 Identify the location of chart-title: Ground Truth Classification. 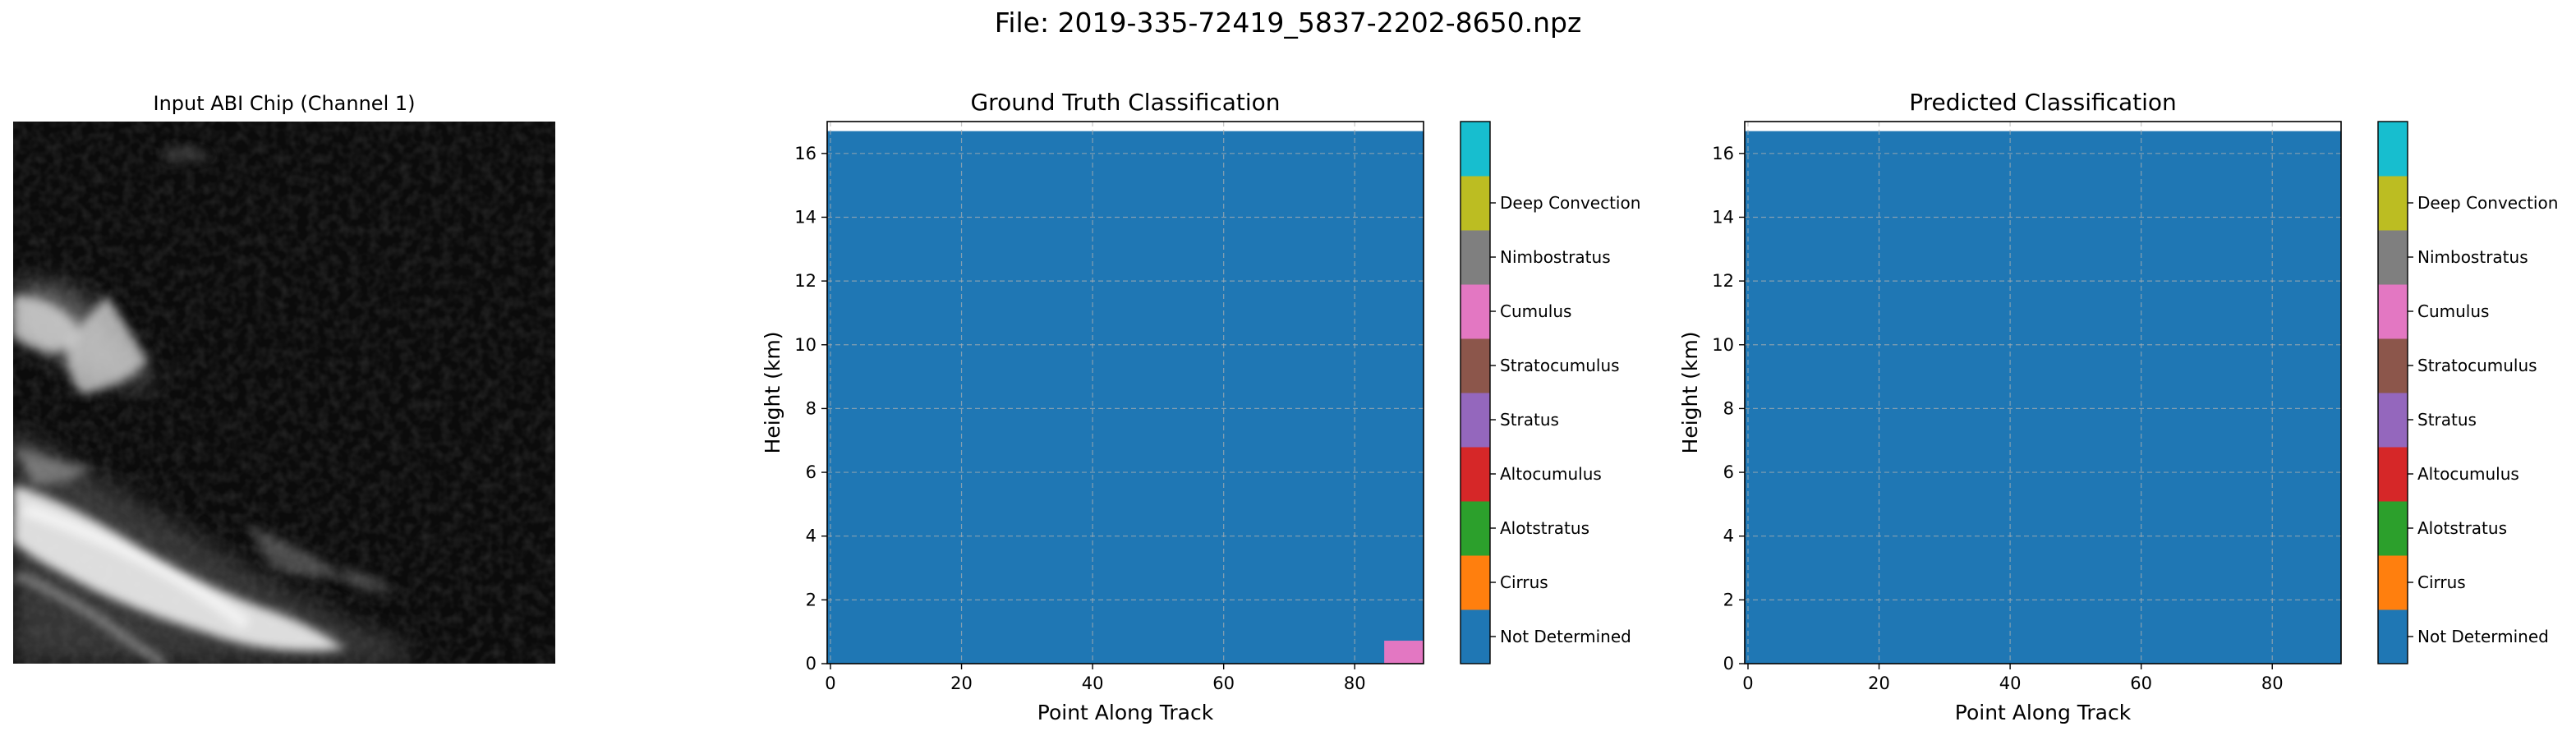
(1125, 102).